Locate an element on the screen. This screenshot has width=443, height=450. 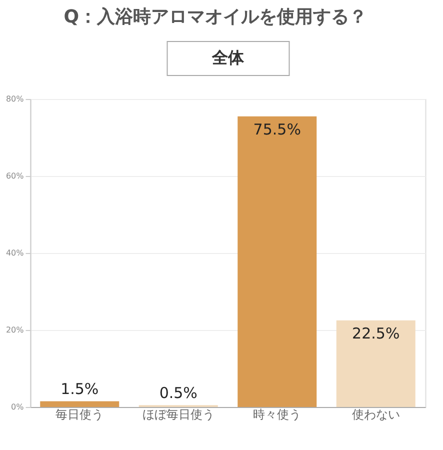
x-tick-label: 時々使う is located at coordinates (277, 415).